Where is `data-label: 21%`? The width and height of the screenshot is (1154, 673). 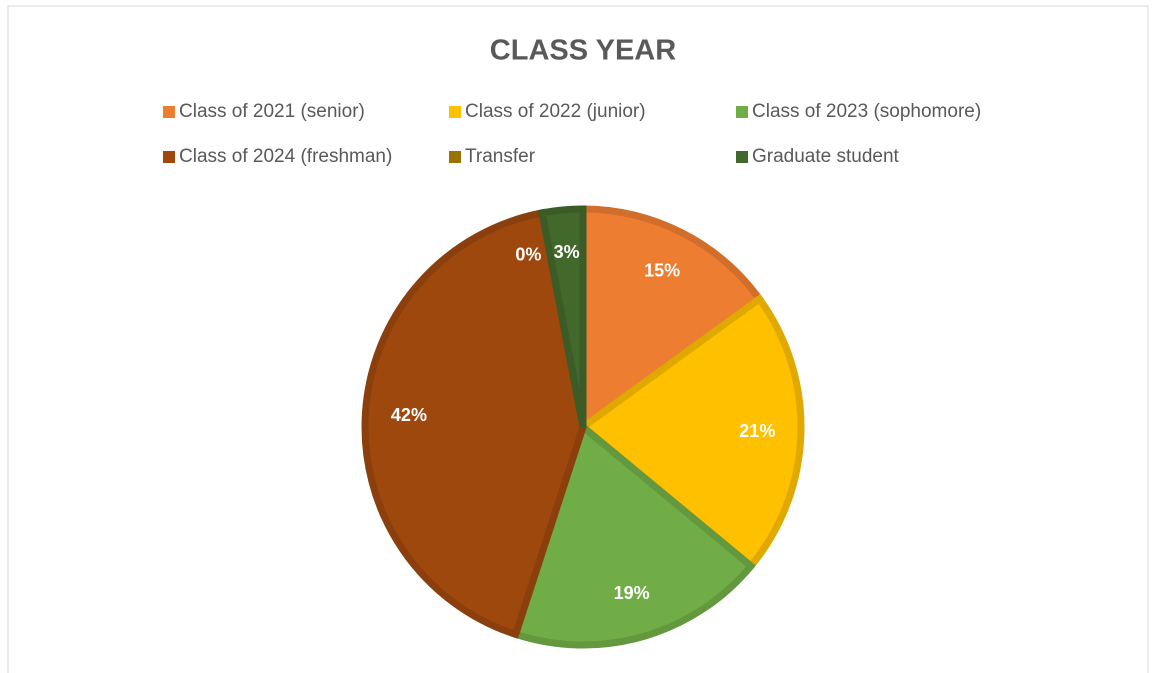
data-label: 21% is located at coordinates (757, 431).